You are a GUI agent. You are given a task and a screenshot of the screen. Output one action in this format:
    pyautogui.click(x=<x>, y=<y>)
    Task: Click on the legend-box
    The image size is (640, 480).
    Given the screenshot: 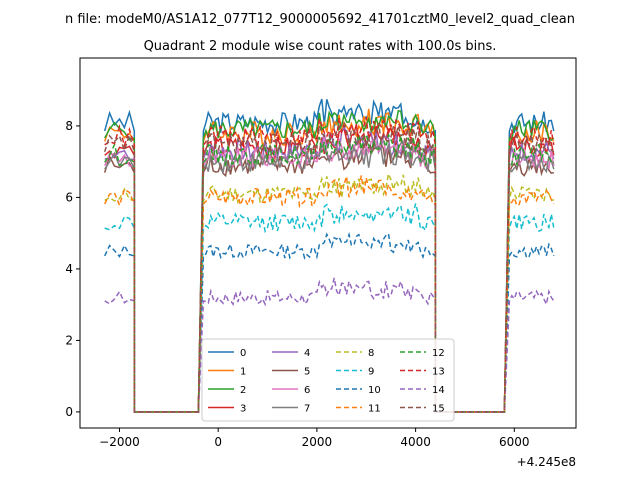 What is the action you would take?
    pyautogui.click(x=328, y=380)
    